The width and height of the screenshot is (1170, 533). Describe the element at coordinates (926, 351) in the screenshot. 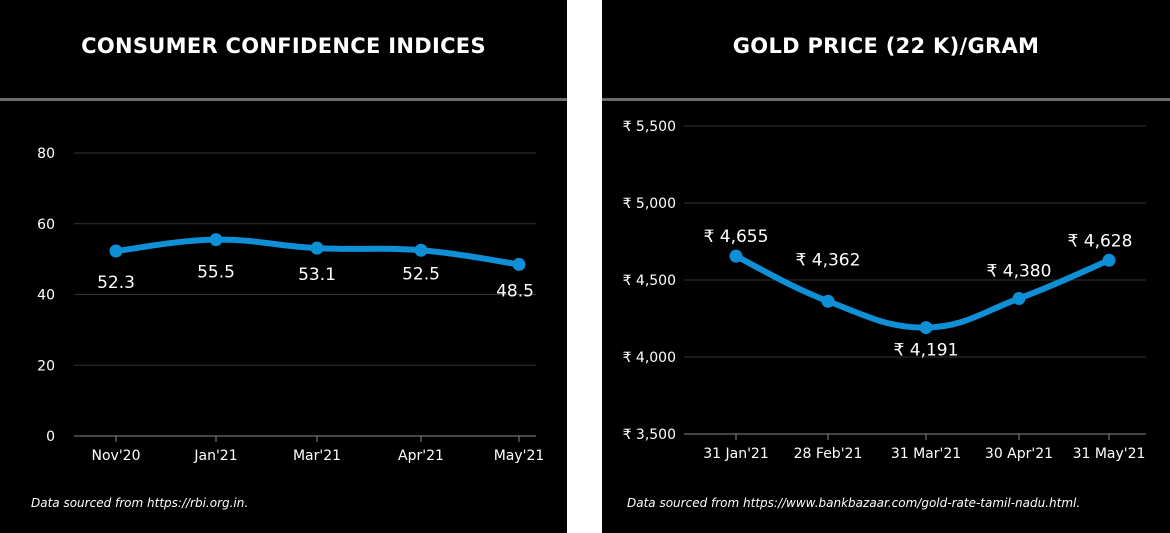

I see `gold-data-label: ₹ 4,191` at that location.